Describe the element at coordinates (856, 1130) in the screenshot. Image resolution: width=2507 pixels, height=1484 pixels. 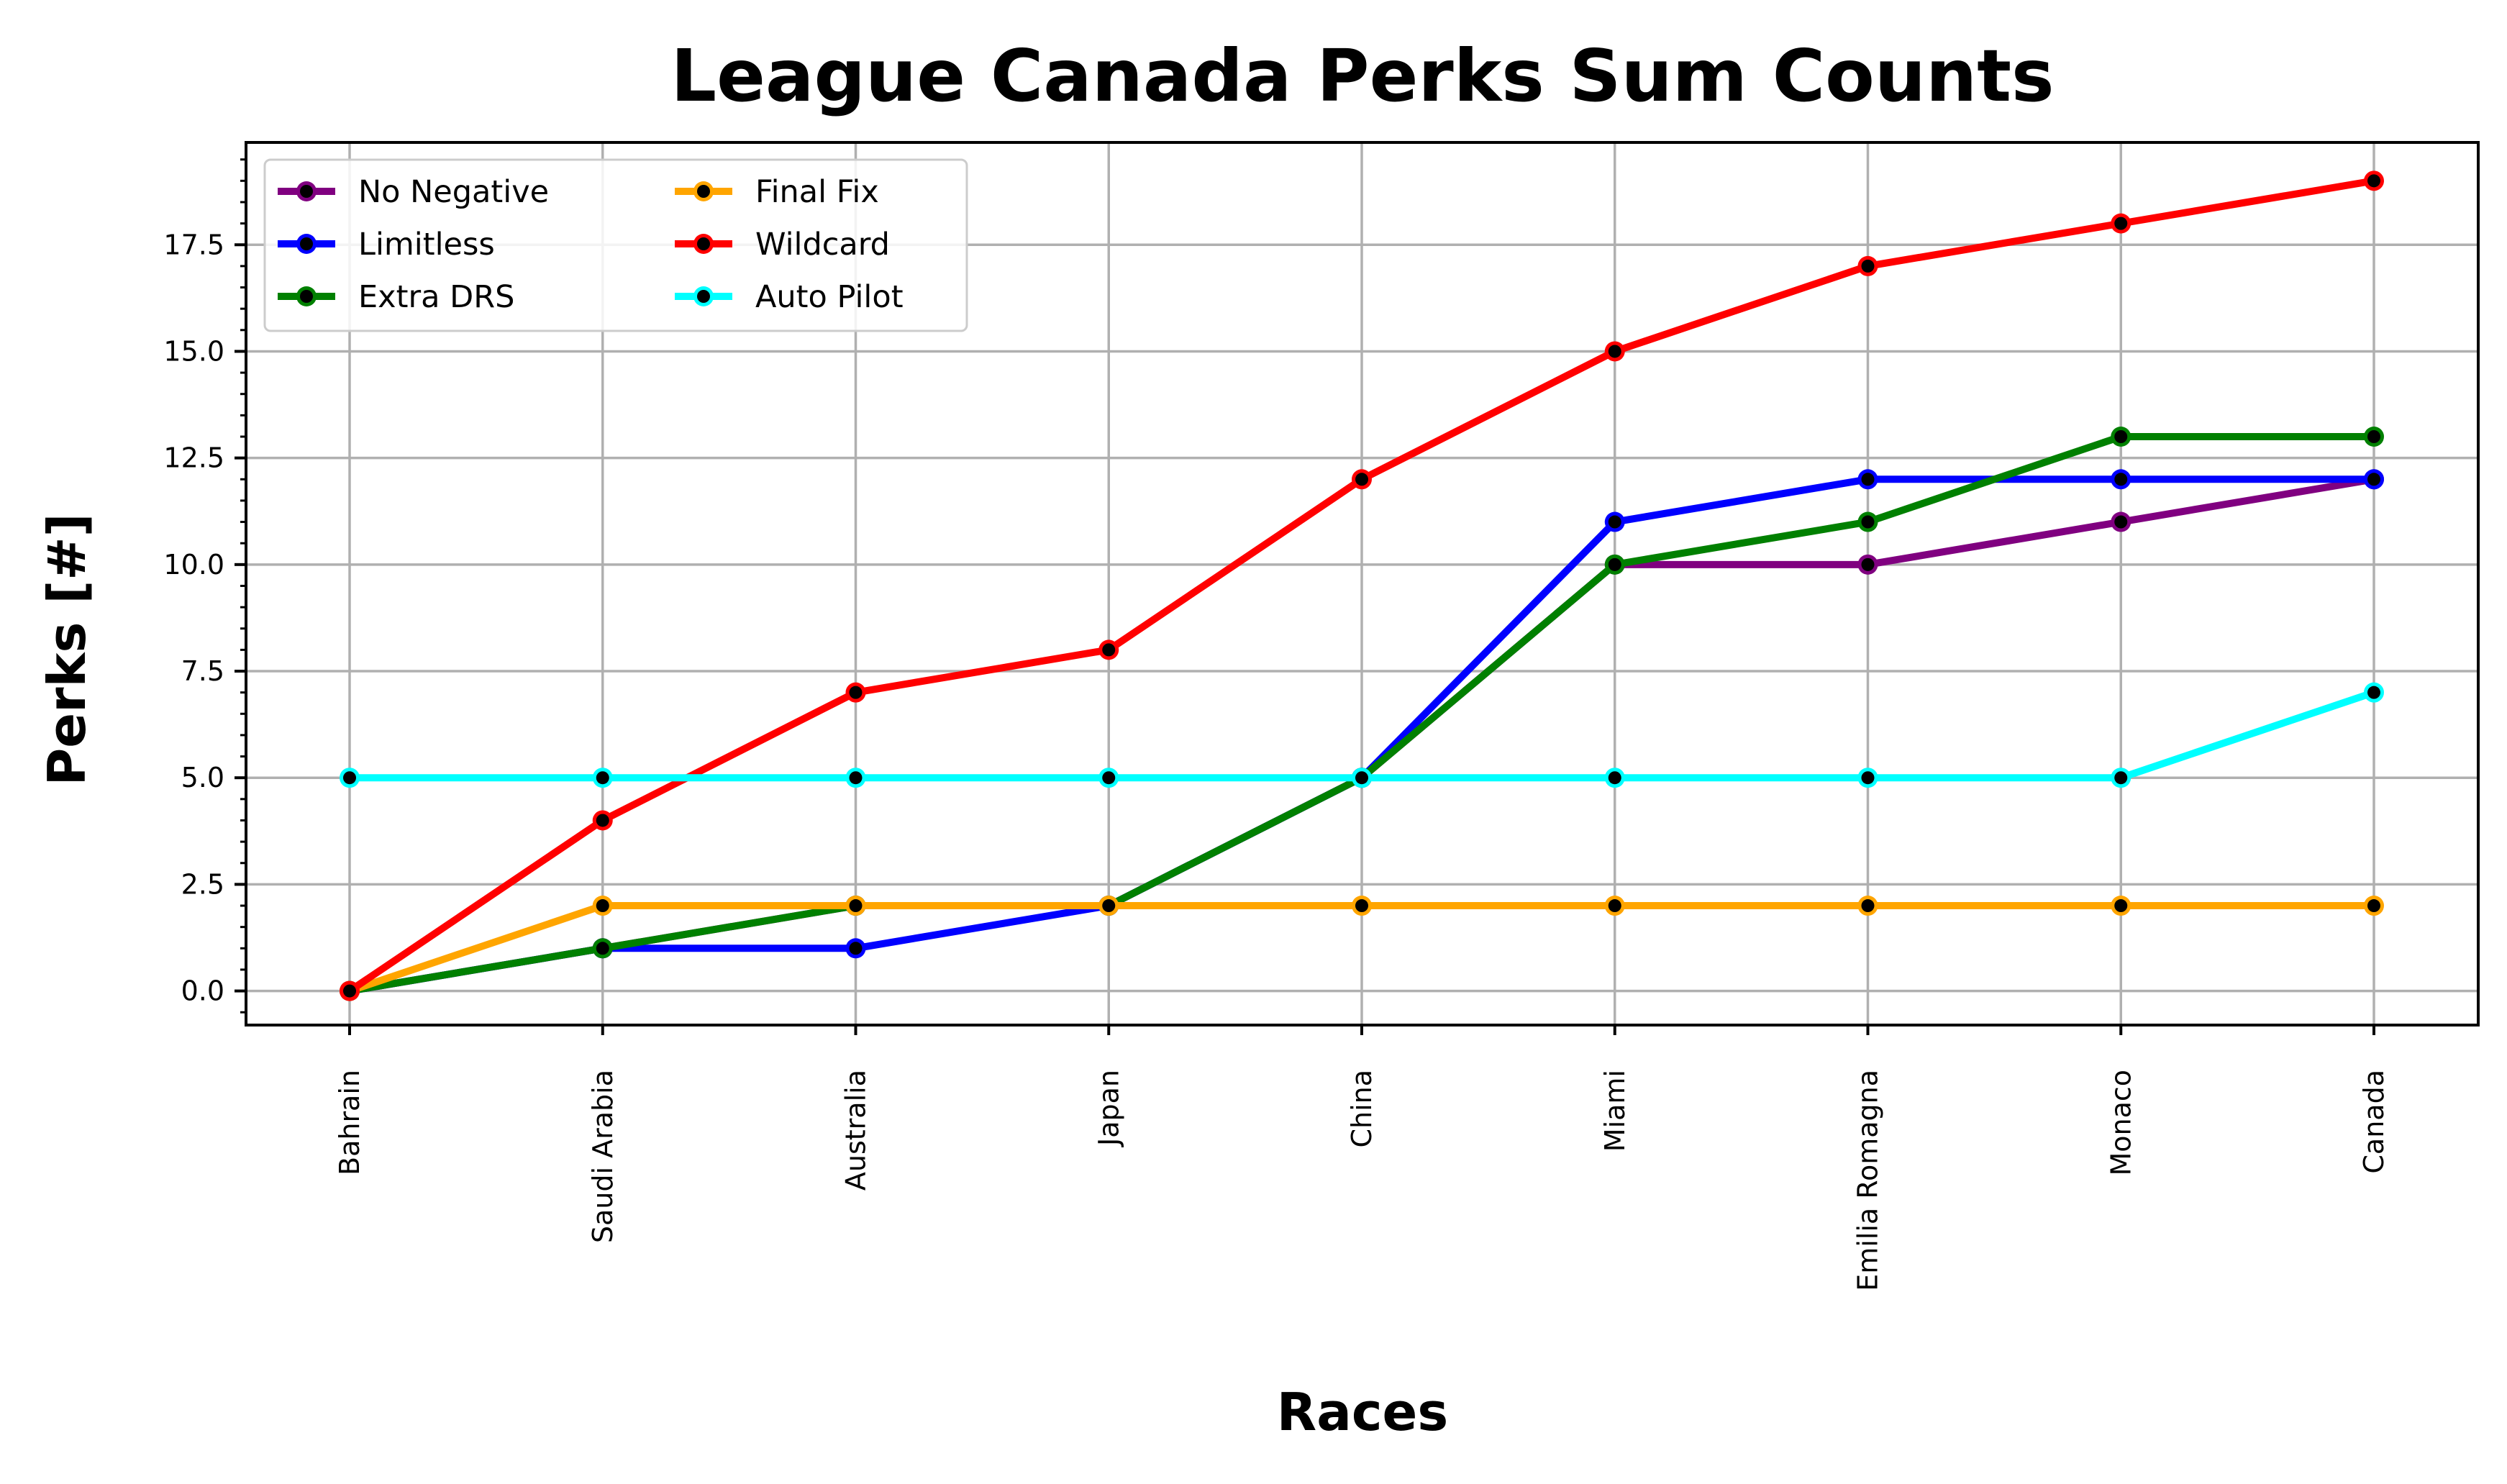
I see `x-tick-label: Australia` at that location.